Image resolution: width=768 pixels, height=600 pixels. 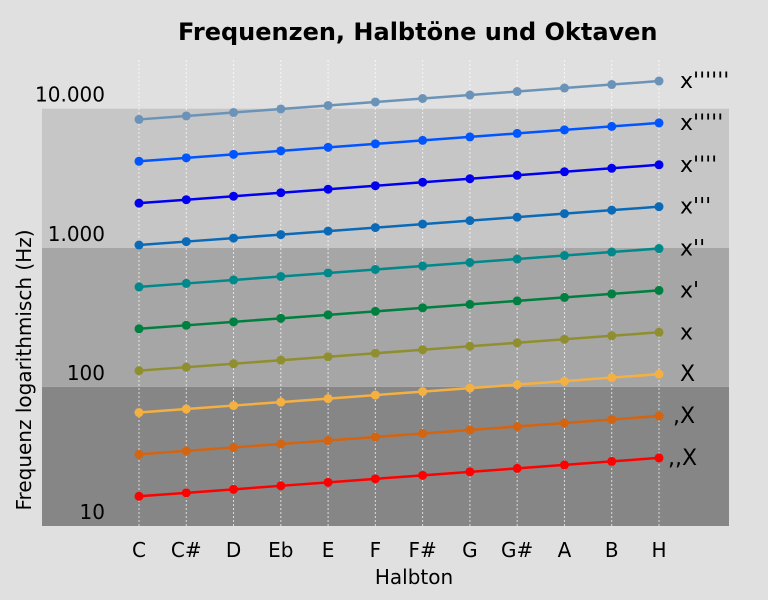 What do you see at coordinates (24, 370) in the screenshot?
I see `y-axis-label: Frequenz logarithmisch (Hz)` at bounding box center [24, 370].